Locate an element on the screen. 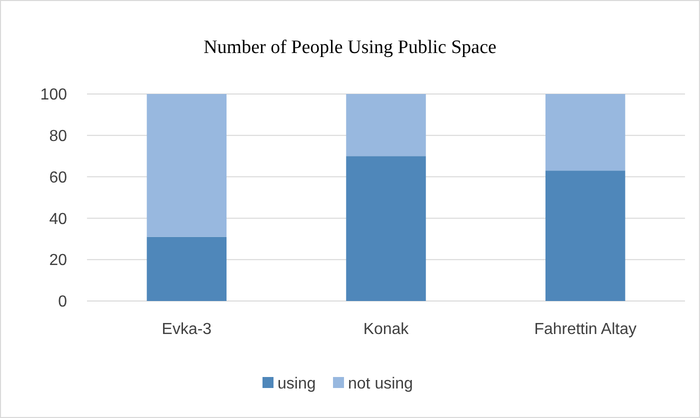 This screenshot has width=700, height=418. y-tick-label: 100 is located at coordinates (54, 95).